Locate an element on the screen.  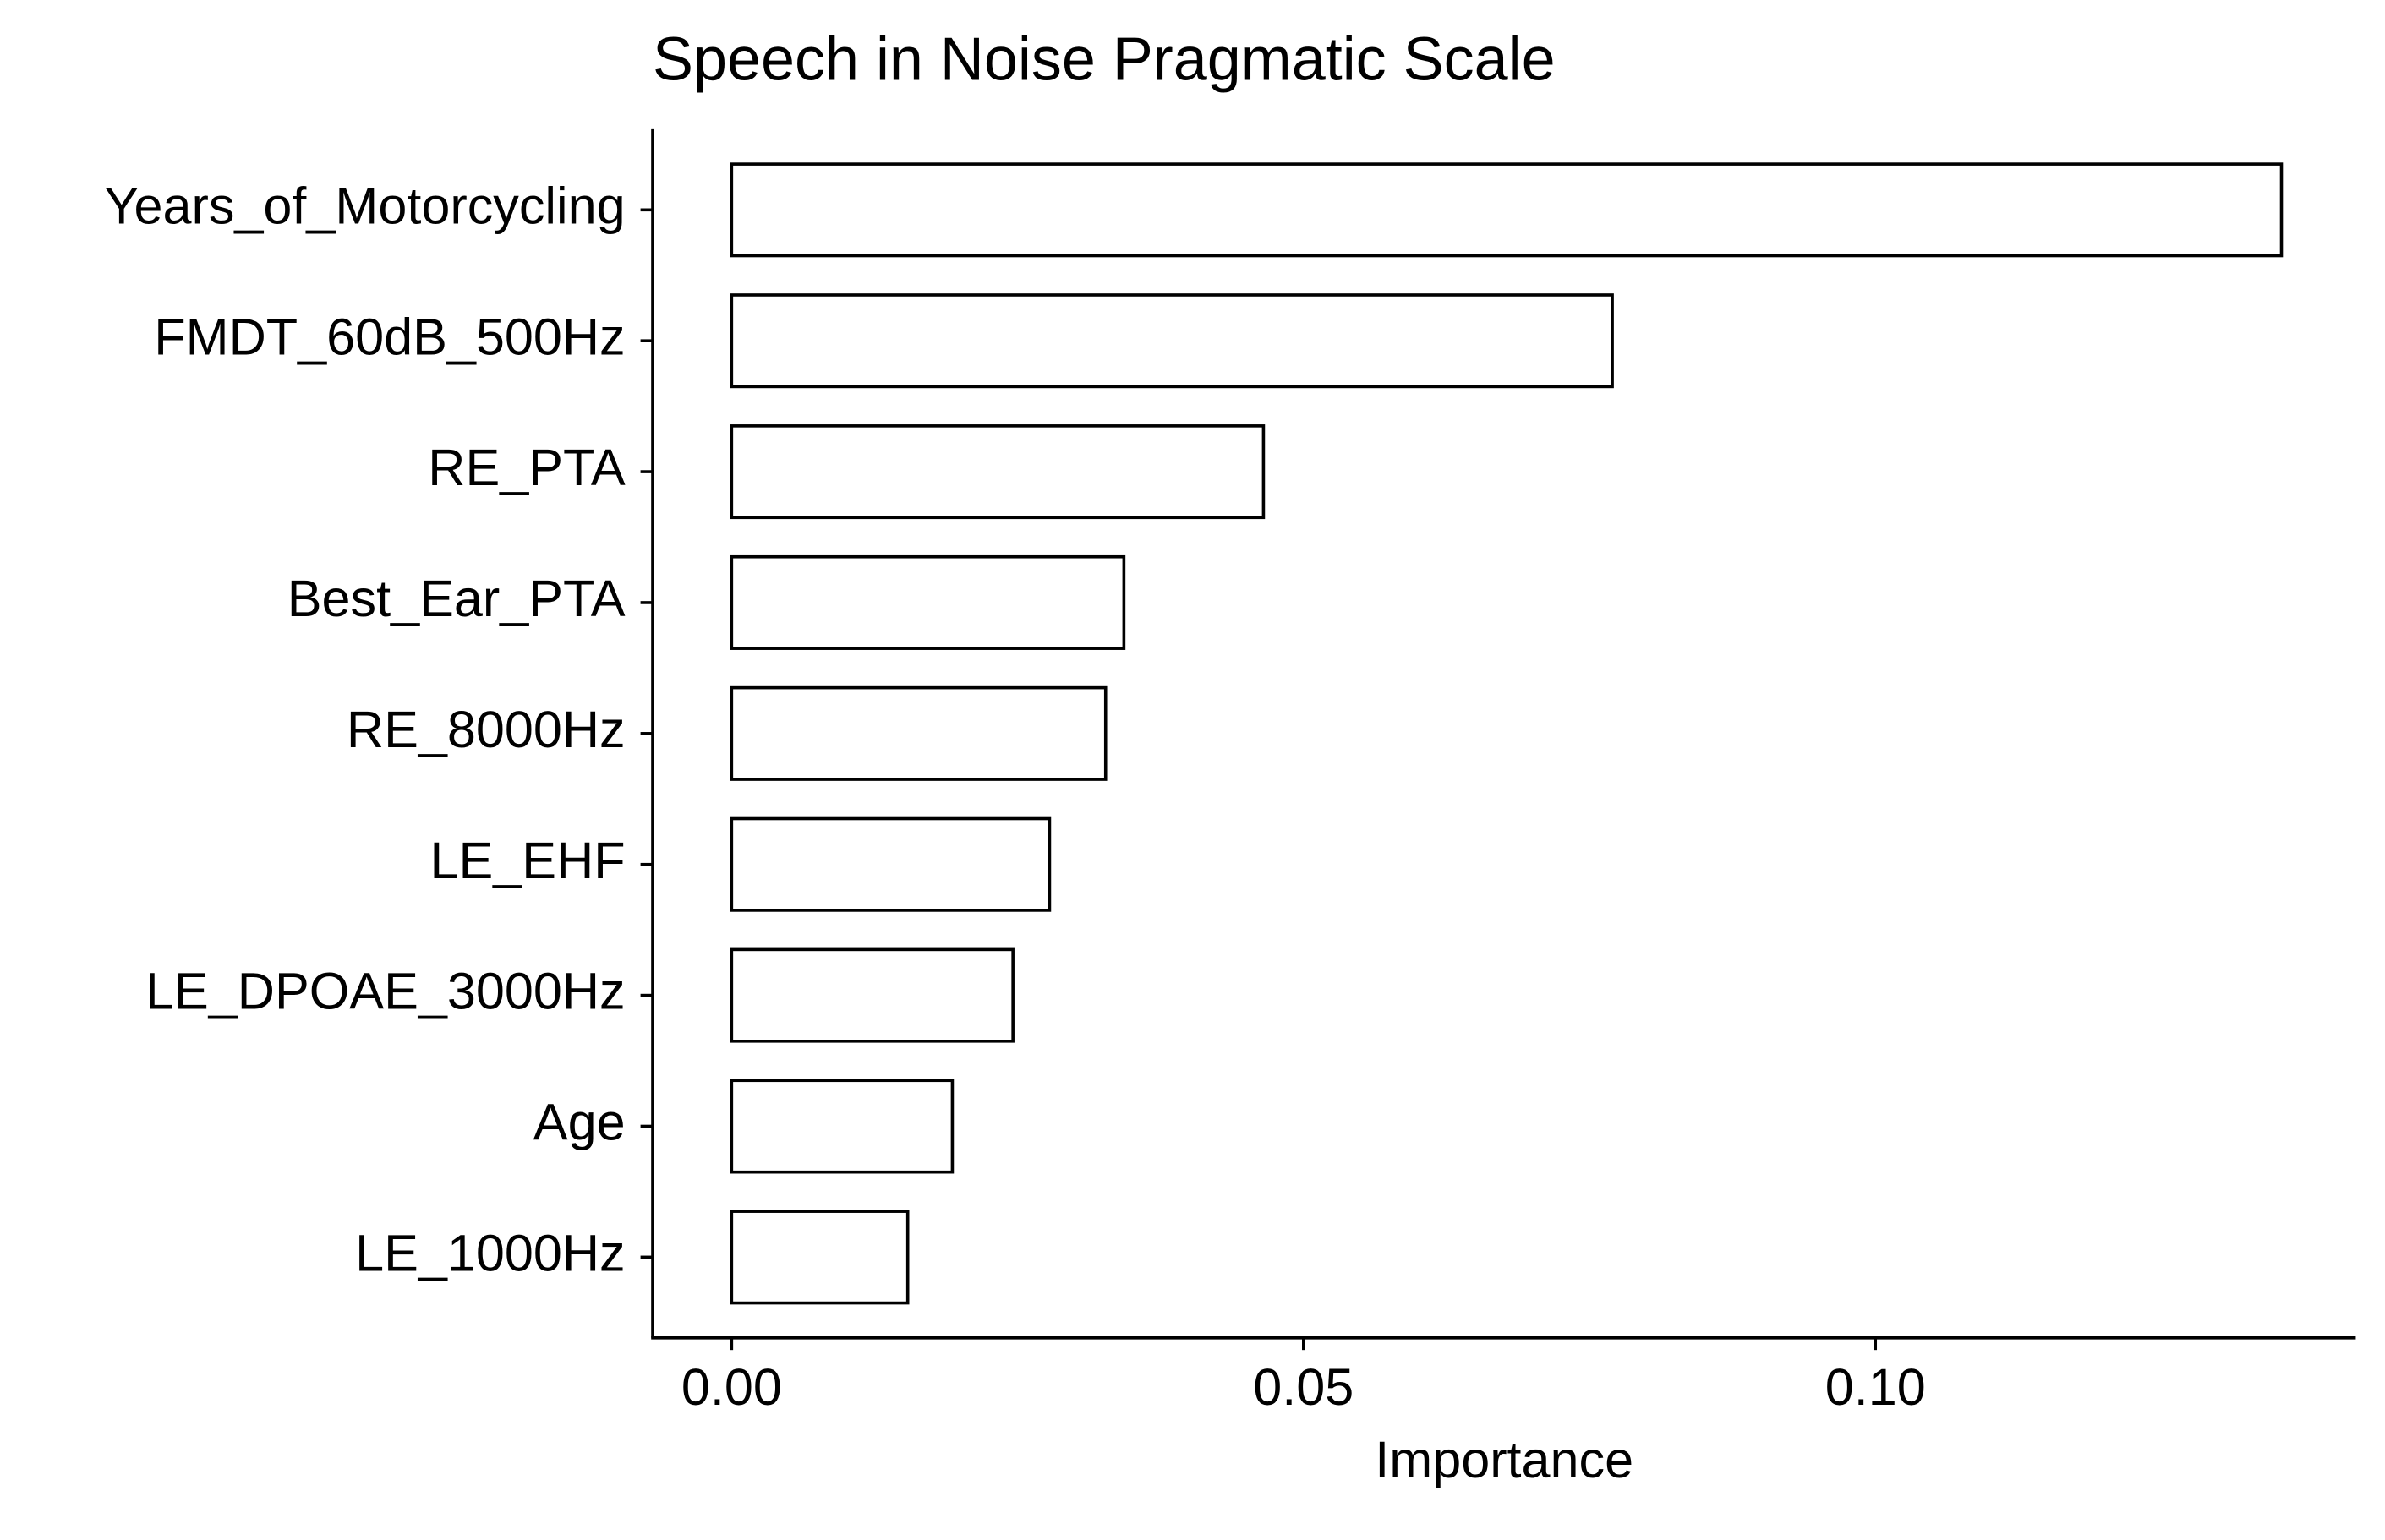
y-tick-label: LE_DPOAE_3000Hz is located at coordinates (385, 991).